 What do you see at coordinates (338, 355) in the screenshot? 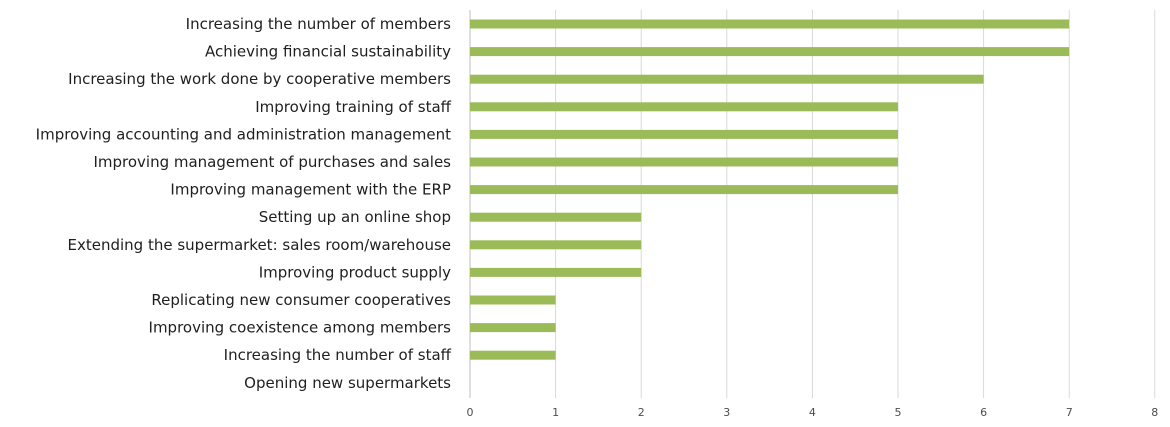
I see `category-label: Increasing the number of staff` at bounding box center [338, 355].